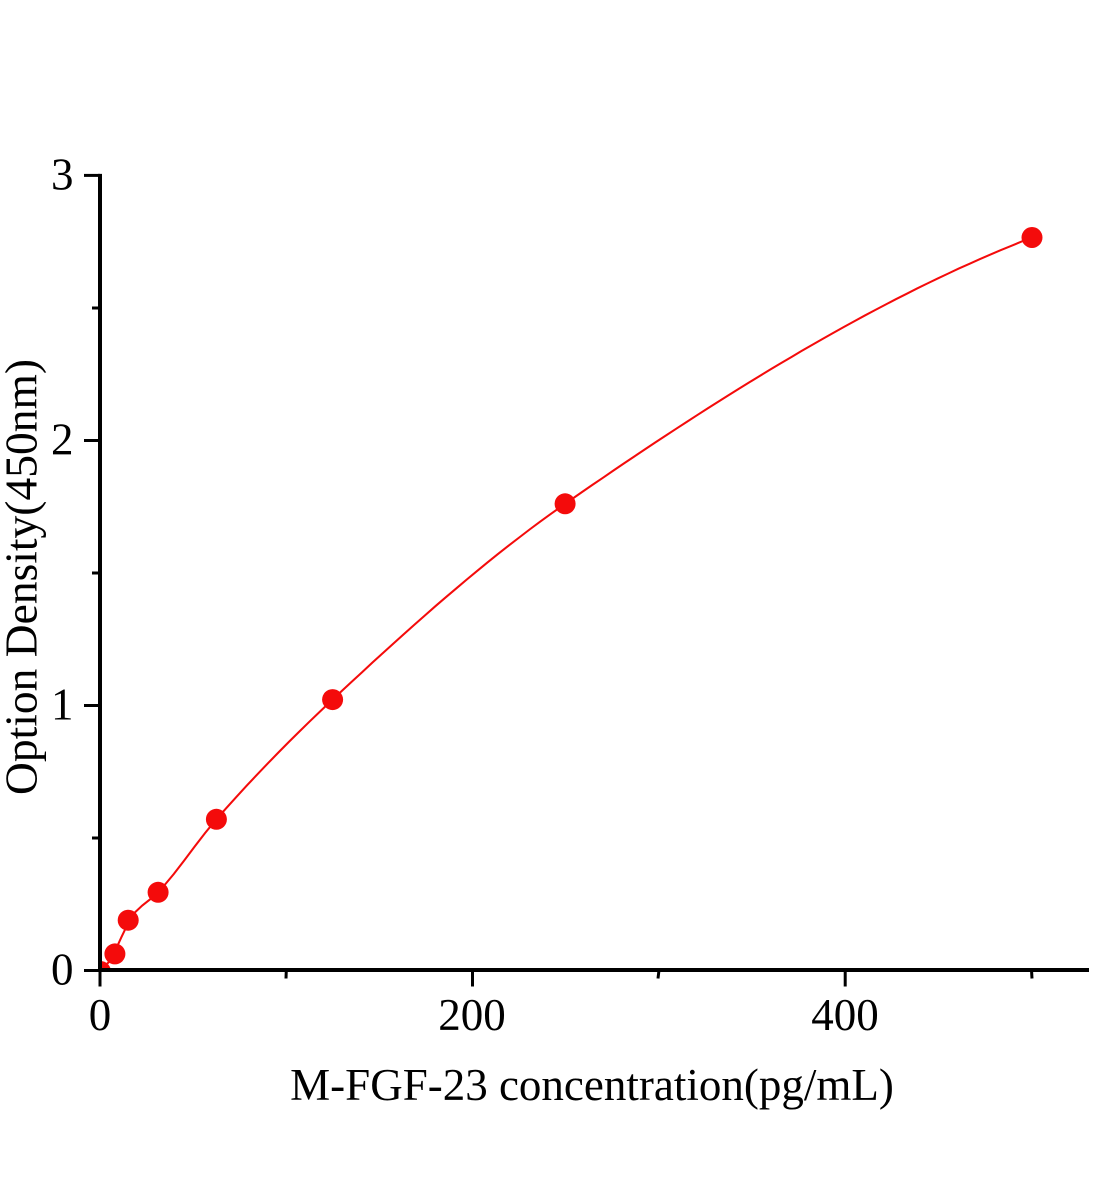 Image resolution: width=1104 pixels, height=1200 pixels. What do you see at coordinates (62, 705) in the screenshot?
I see `svg-text: 1` at bounding box center [62, 705].